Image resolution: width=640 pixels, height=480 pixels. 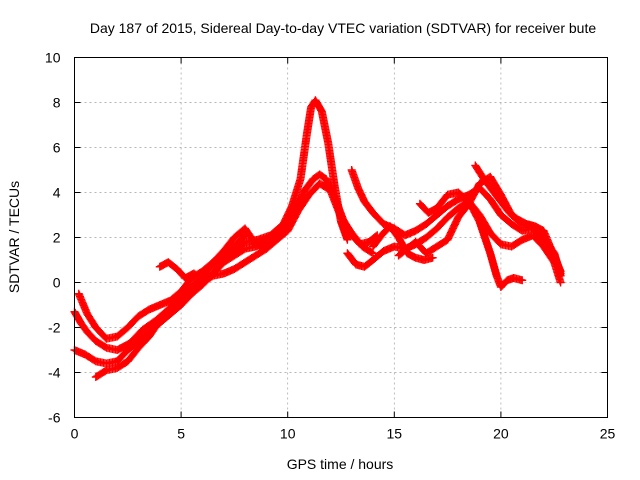 I want to click on x-tick-label: 25, so click(x=608, y=434).